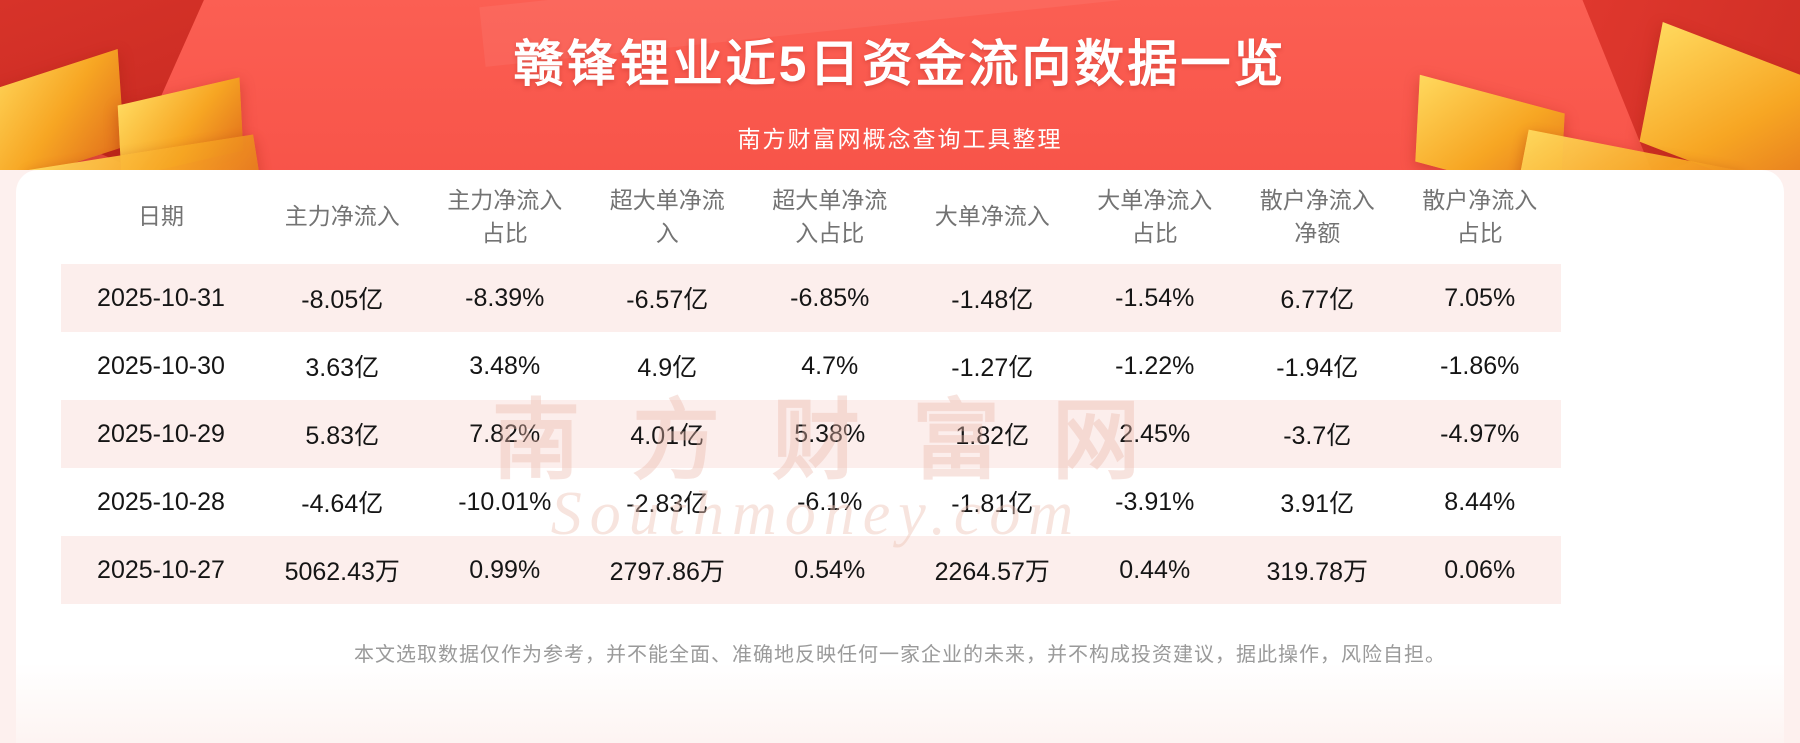 This screenshot has width=1800, height=743. What do you see at coordinates (1317, 572) in the screenshot?
I see `value-cell: 319.78万` at bounding box center [1317, 572].